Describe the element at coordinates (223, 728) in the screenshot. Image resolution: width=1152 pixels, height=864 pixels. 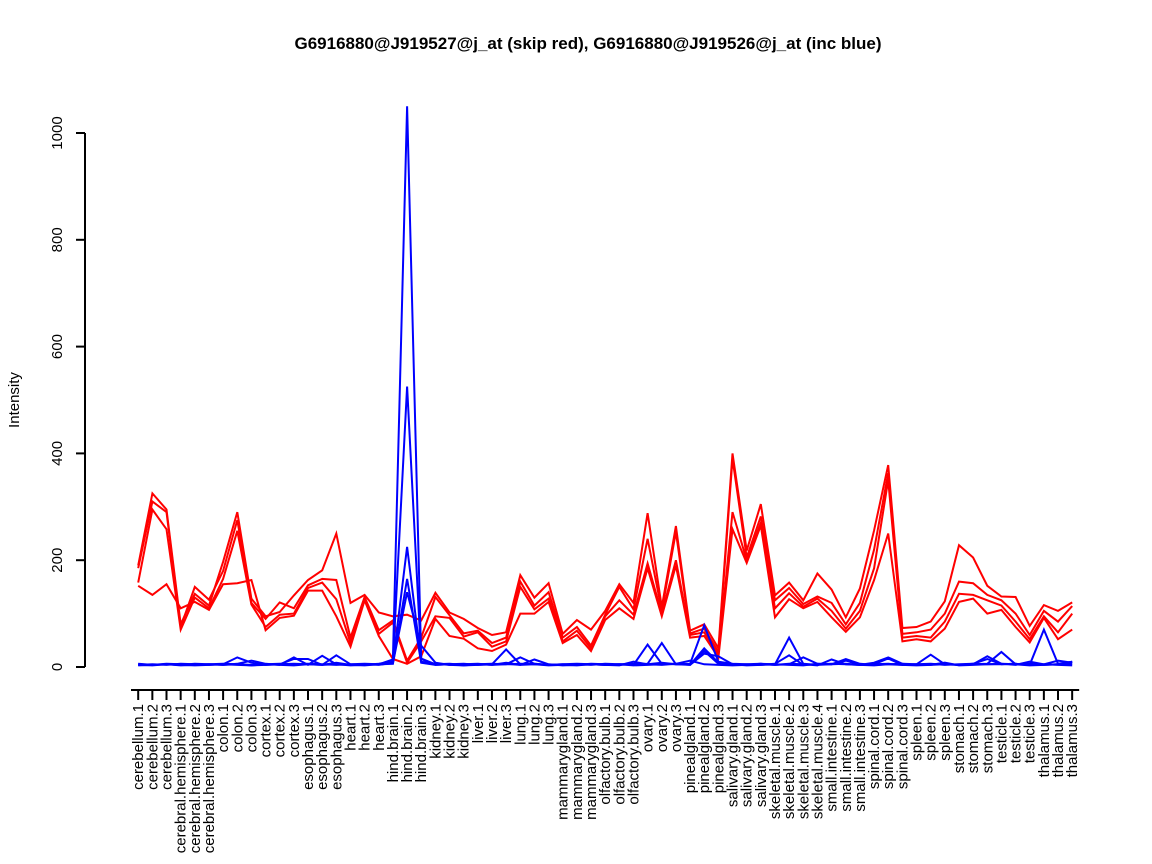
I see `x-tick-label: colon.1` at that location.